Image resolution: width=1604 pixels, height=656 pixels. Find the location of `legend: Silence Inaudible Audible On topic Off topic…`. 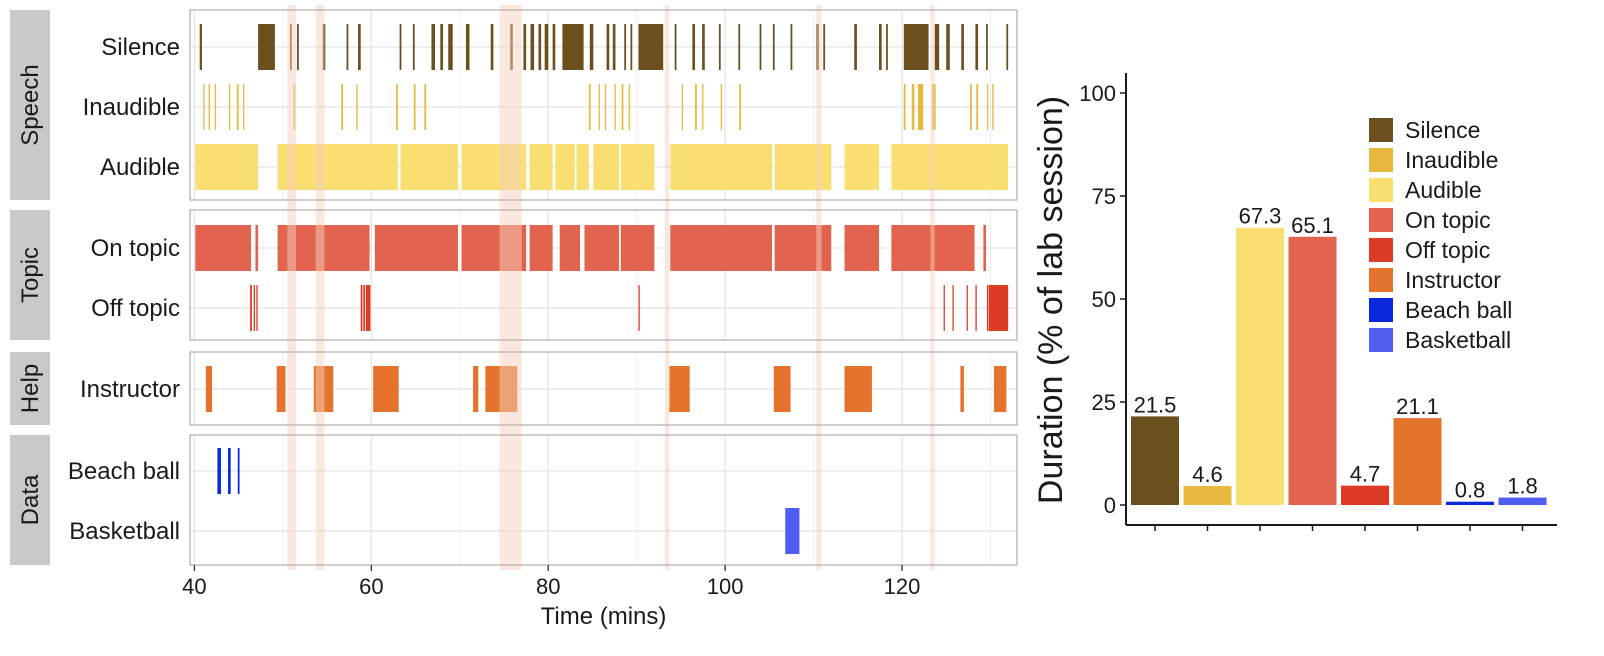

legend: Silence Inaudible Audible On topic Off topic… is located at coordinates (1440, 235).